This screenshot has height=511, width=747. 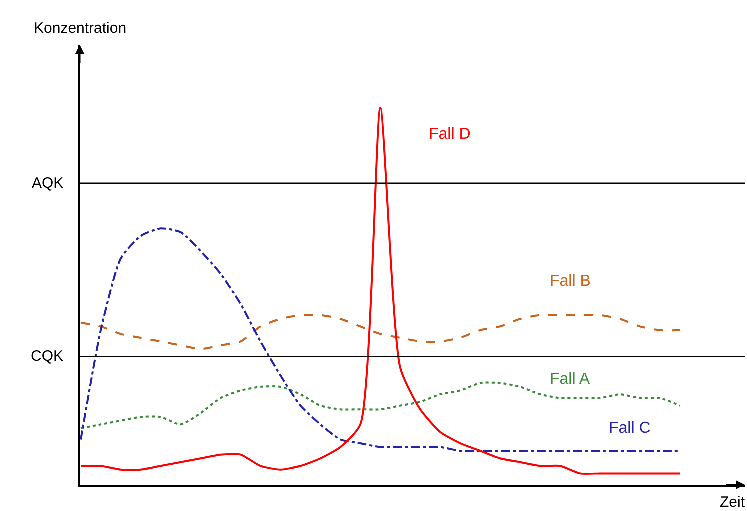 What do you see at coordinates (80, 28) in the screenshot?
I see `y-axis-title: Konzentration` at bounding box center [80, 28].